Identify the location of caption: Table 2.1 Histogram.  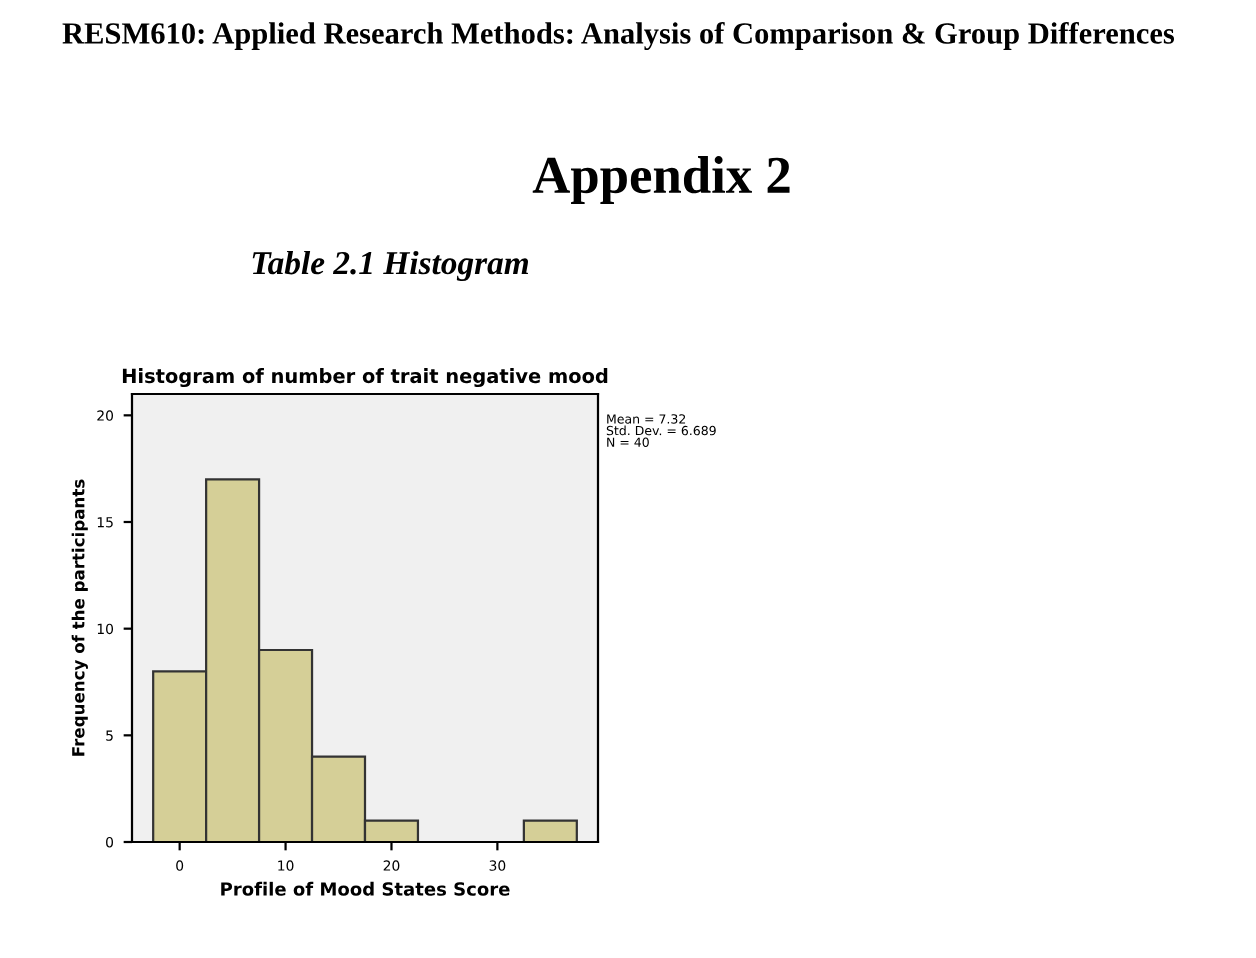
(390, 266).